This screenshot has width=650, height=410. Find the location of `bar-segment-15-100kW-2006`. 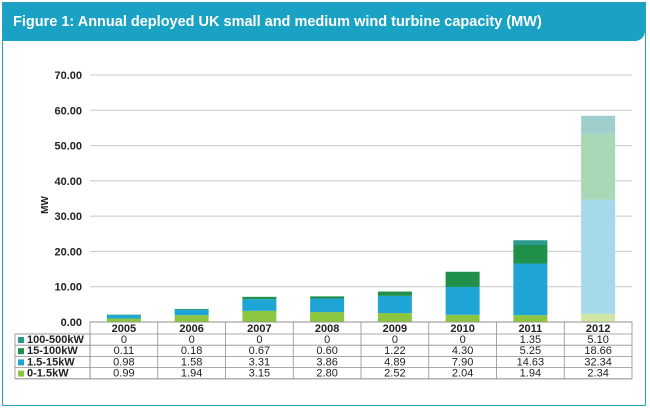

bar-segment-15-100kW-2006 is located at coordinates (191, 309).